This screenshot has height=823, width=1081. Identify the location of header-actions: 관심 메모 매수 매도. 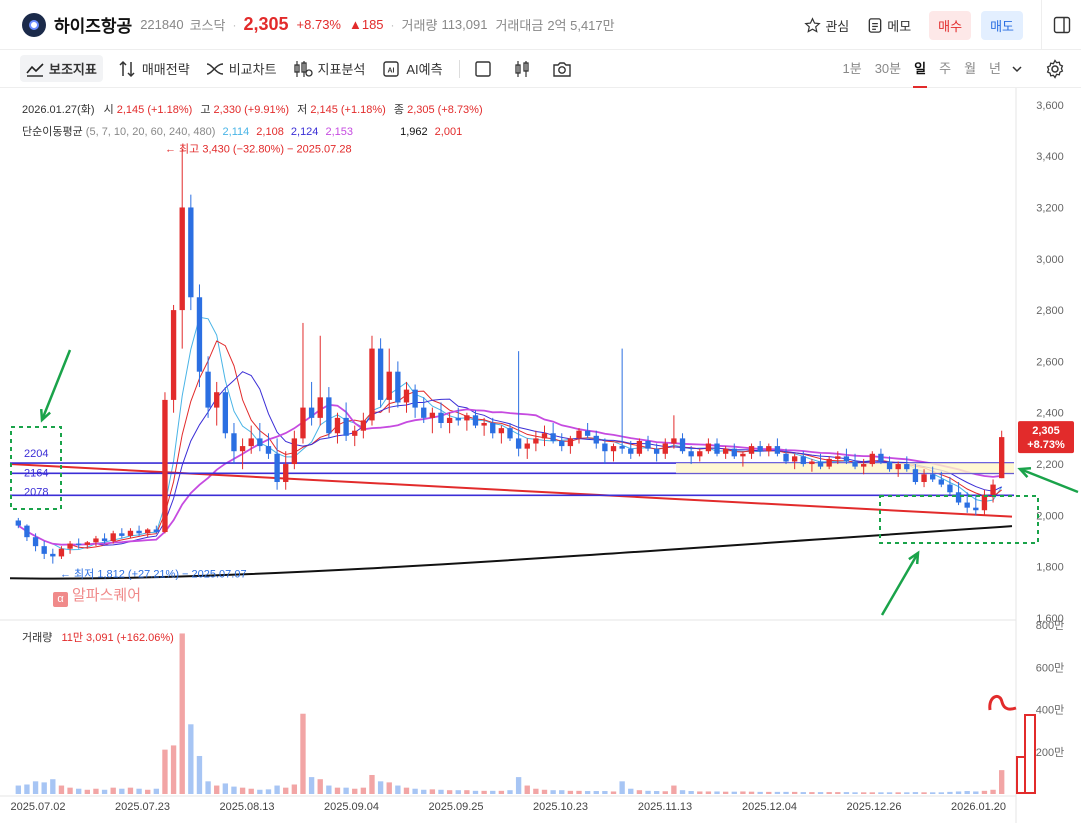
(942, 25).